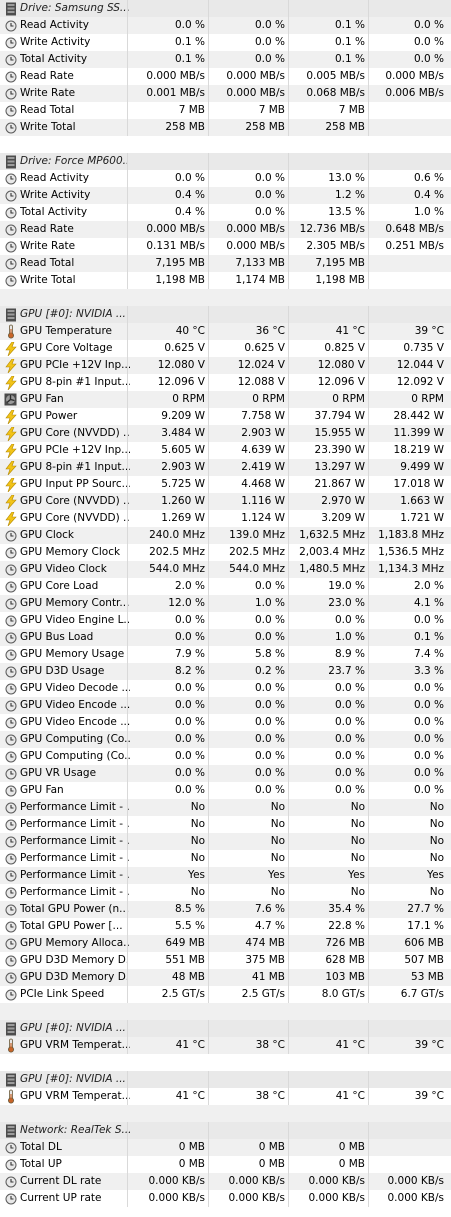 This screenshot has width=451, height=1217. I want to click on sensor-value-maximum: 15.955 W, so click(339, 433).